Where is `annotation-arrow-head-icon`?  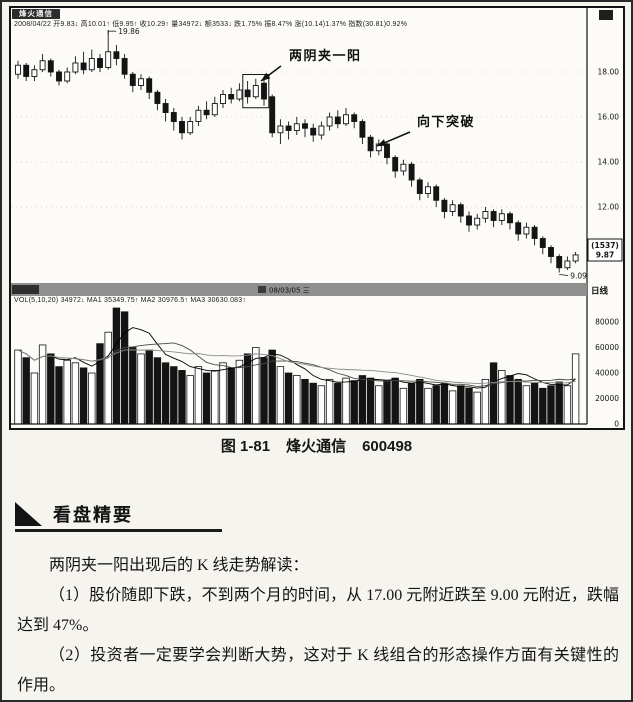 annotation-arrow-head-icon is located at coordinates (266, 76).